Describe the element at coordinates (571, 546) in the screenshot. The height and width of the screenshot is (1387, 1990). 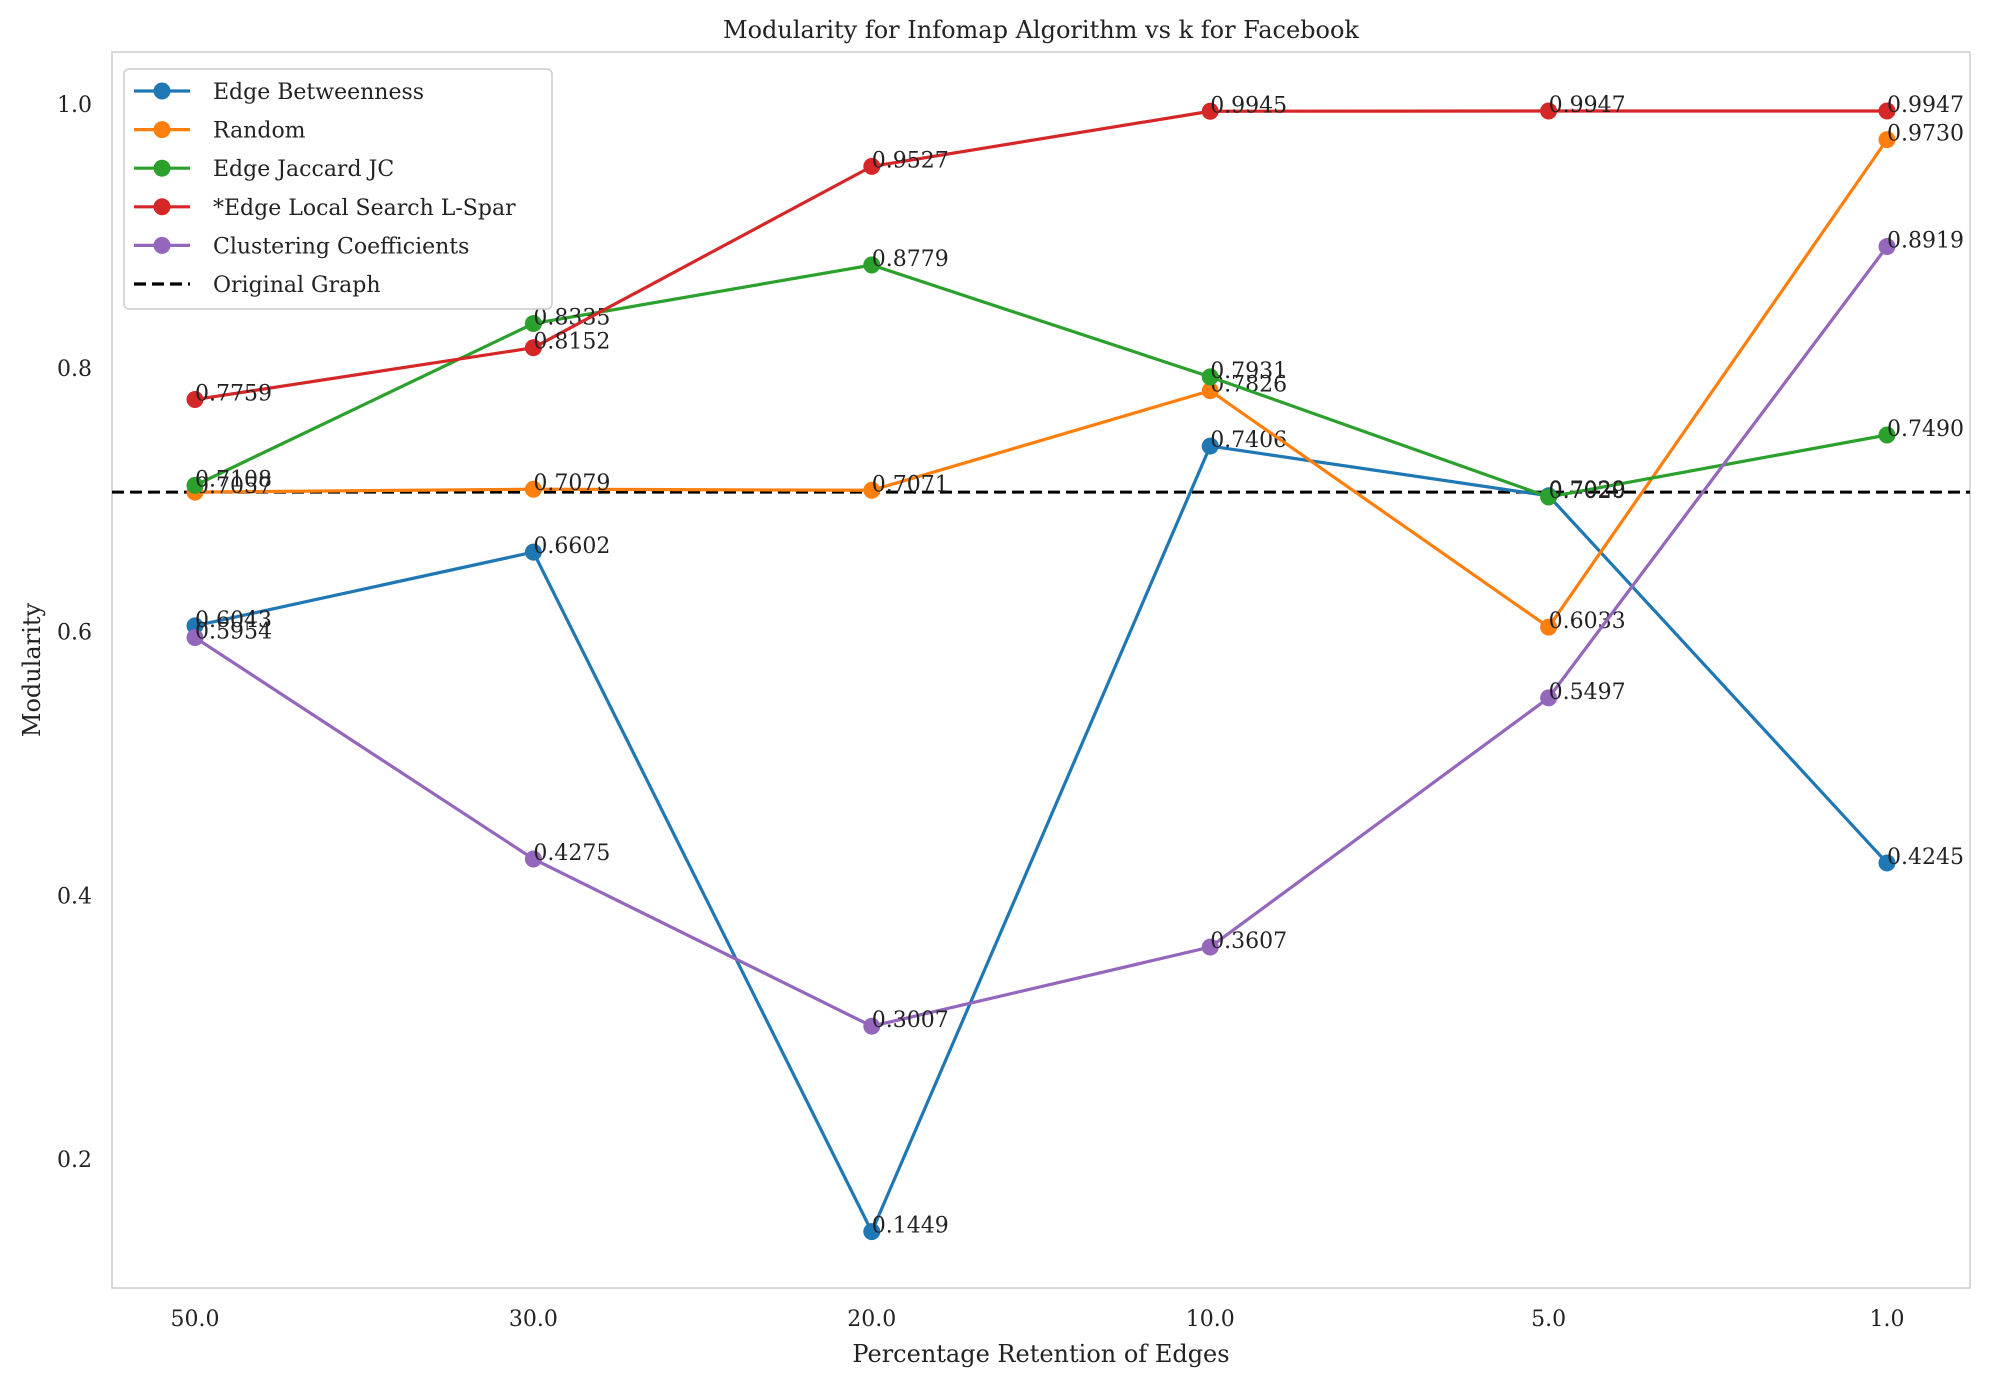
I see `data-label: 0.6602` at that location.